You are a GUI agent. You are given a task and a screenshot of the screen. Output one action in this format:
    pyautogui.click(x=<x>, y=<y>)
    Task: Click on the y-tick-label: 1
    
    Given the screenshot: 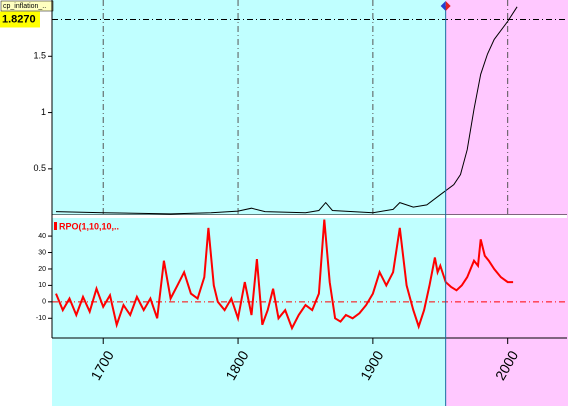 What is the action you would take?
    pyautogui.click(x=43, y=112)
    